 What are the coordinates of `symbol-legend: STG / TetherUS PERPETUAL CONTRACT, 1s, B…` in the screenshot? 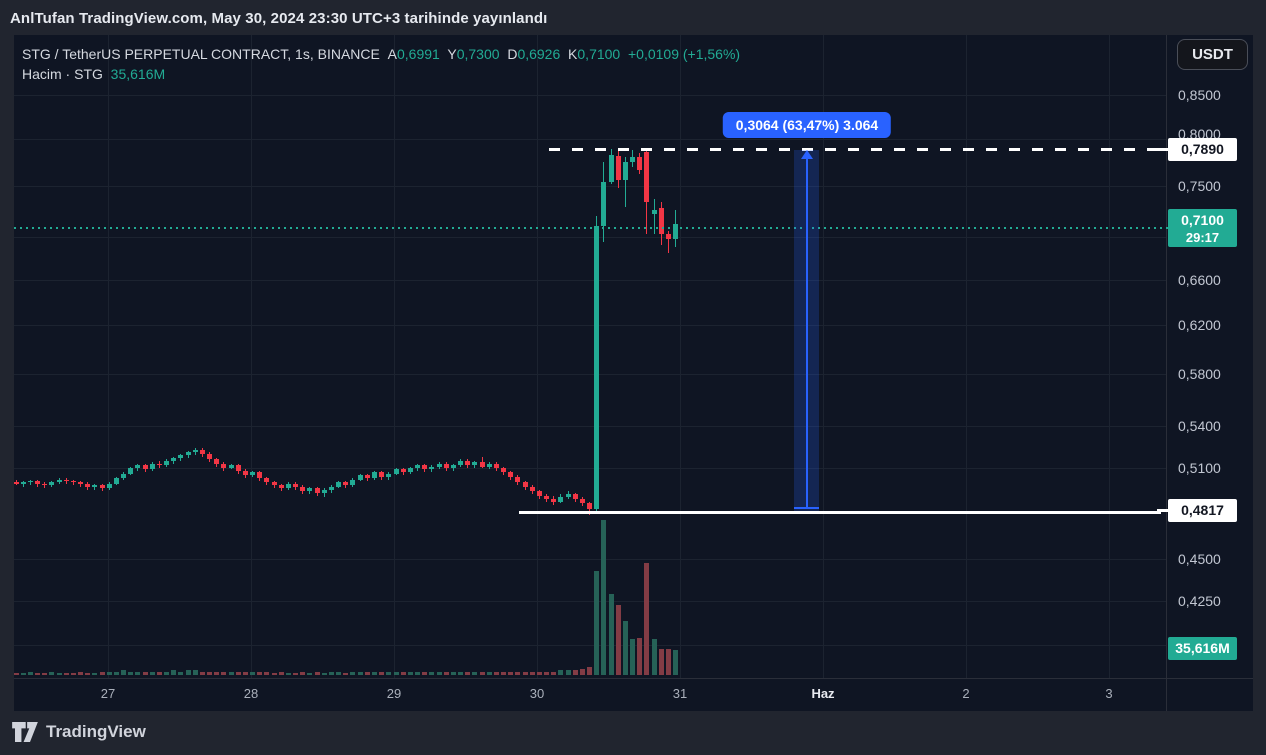 It's located at (381, 54).